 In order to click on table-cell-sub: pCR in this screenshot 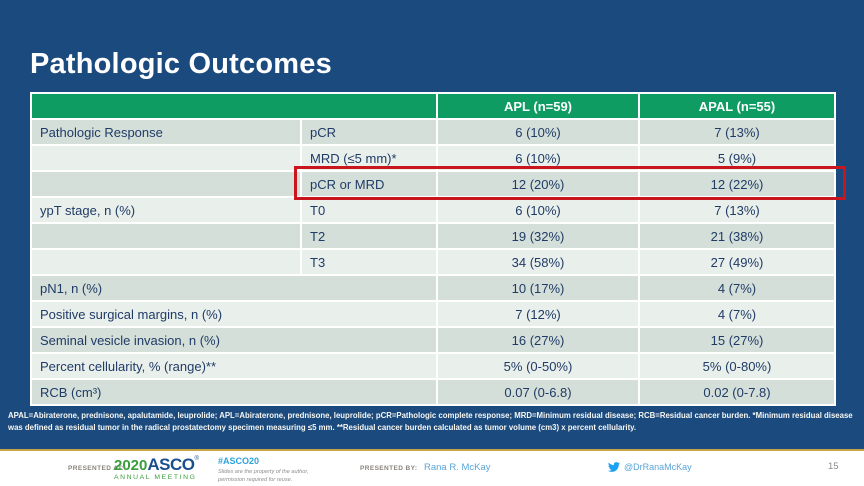, I will do `click(370, 133)`.